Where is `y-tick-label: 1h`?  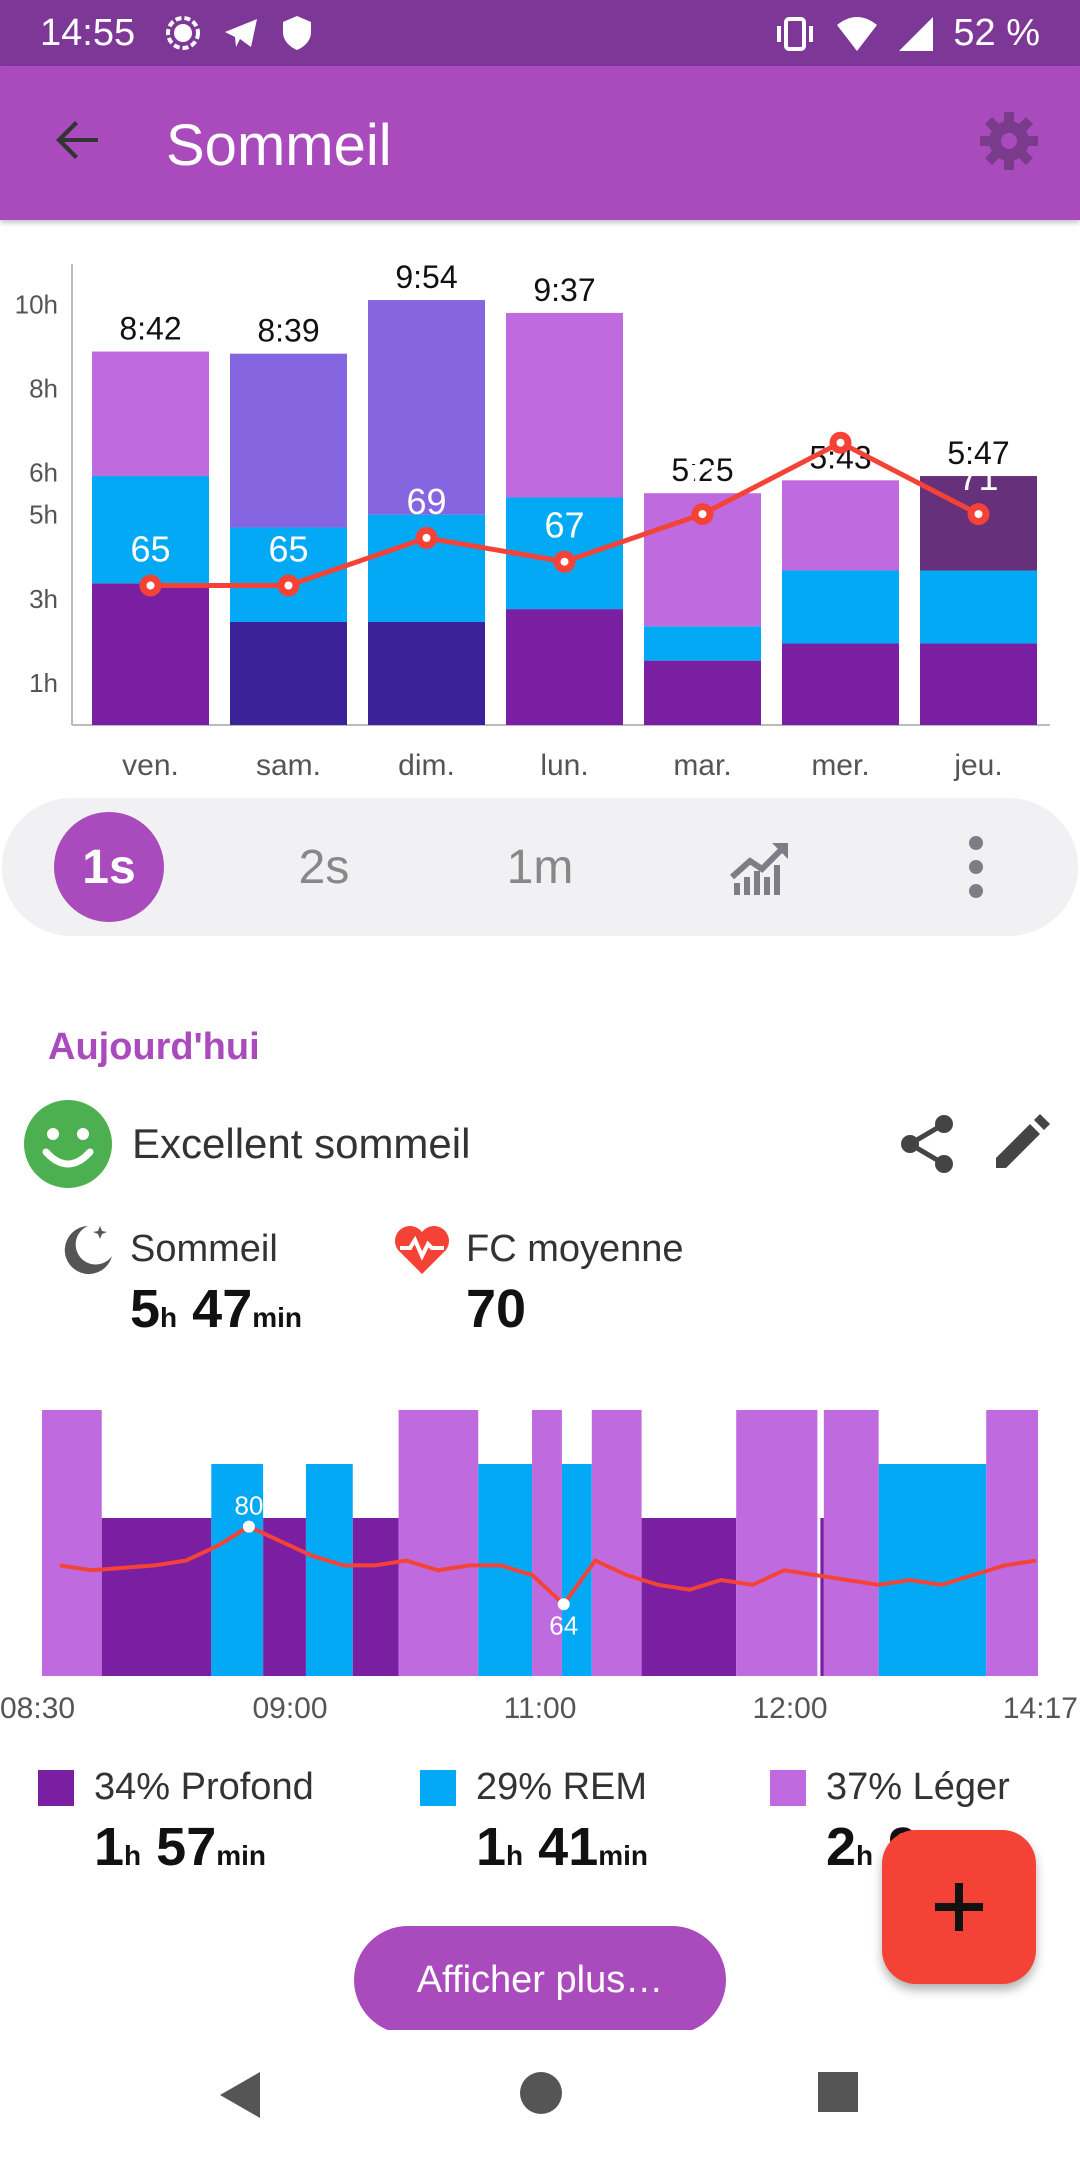 y-tick-label: 1h is located at coordinates (43, 683).